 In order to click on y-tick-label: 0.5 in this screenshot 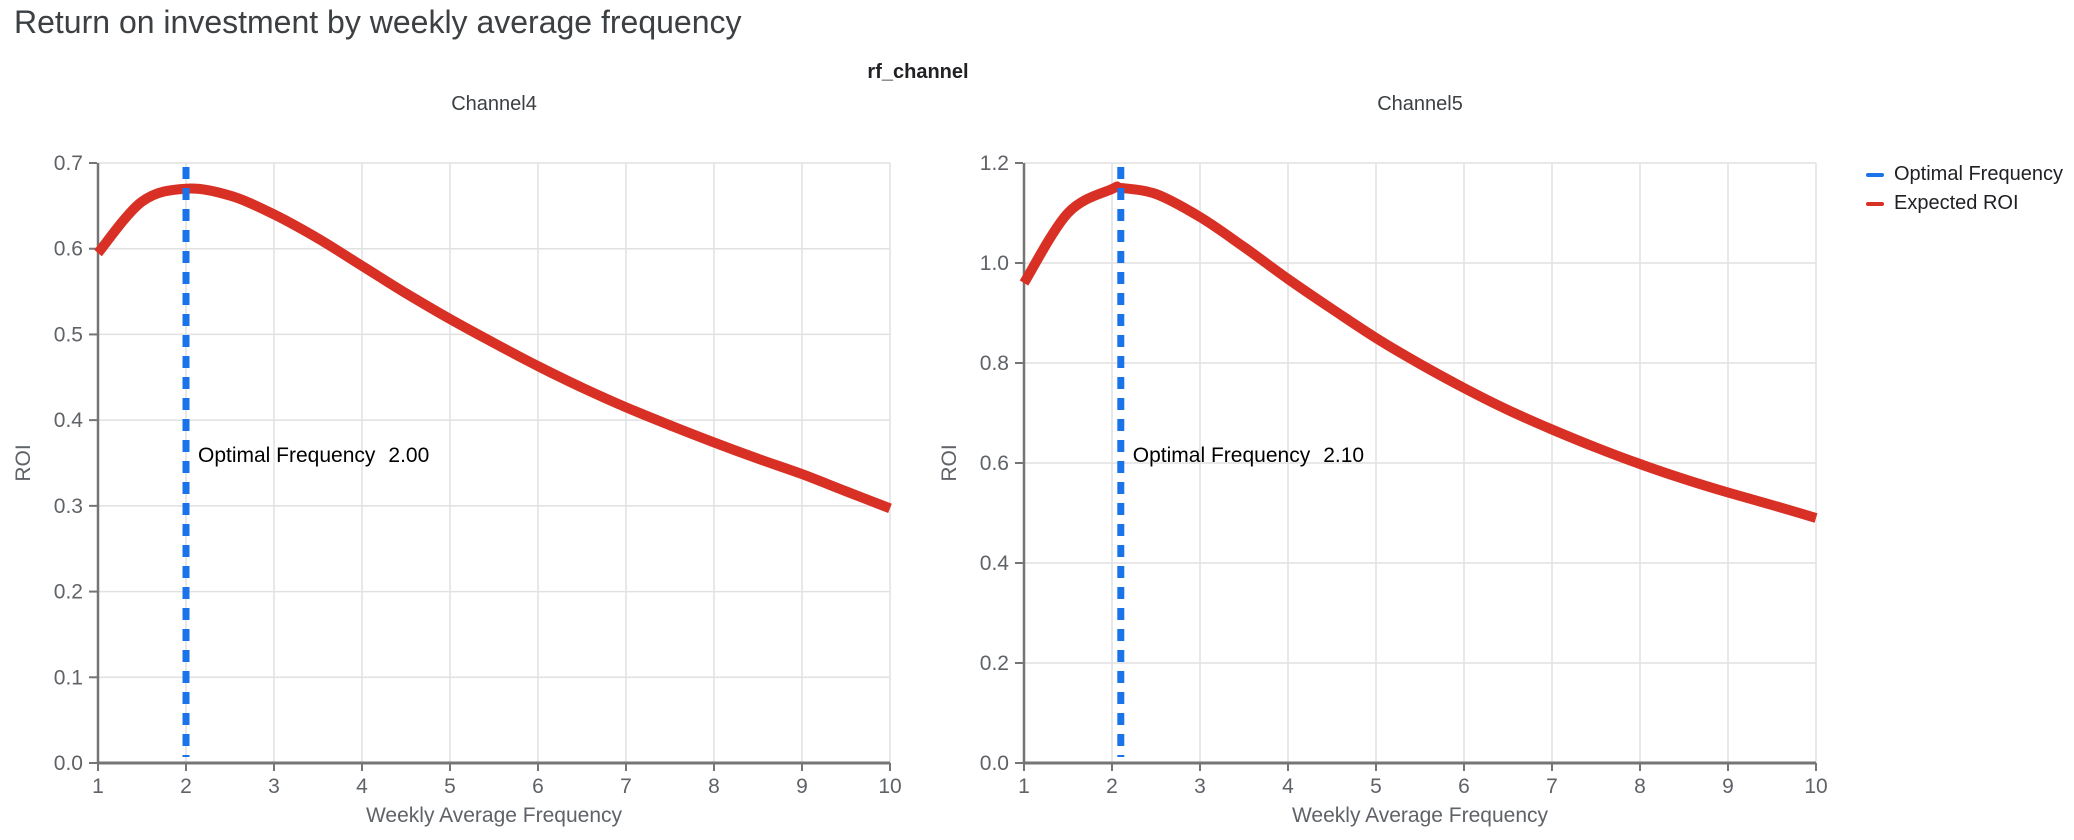, I will do `click(68, 334)`.